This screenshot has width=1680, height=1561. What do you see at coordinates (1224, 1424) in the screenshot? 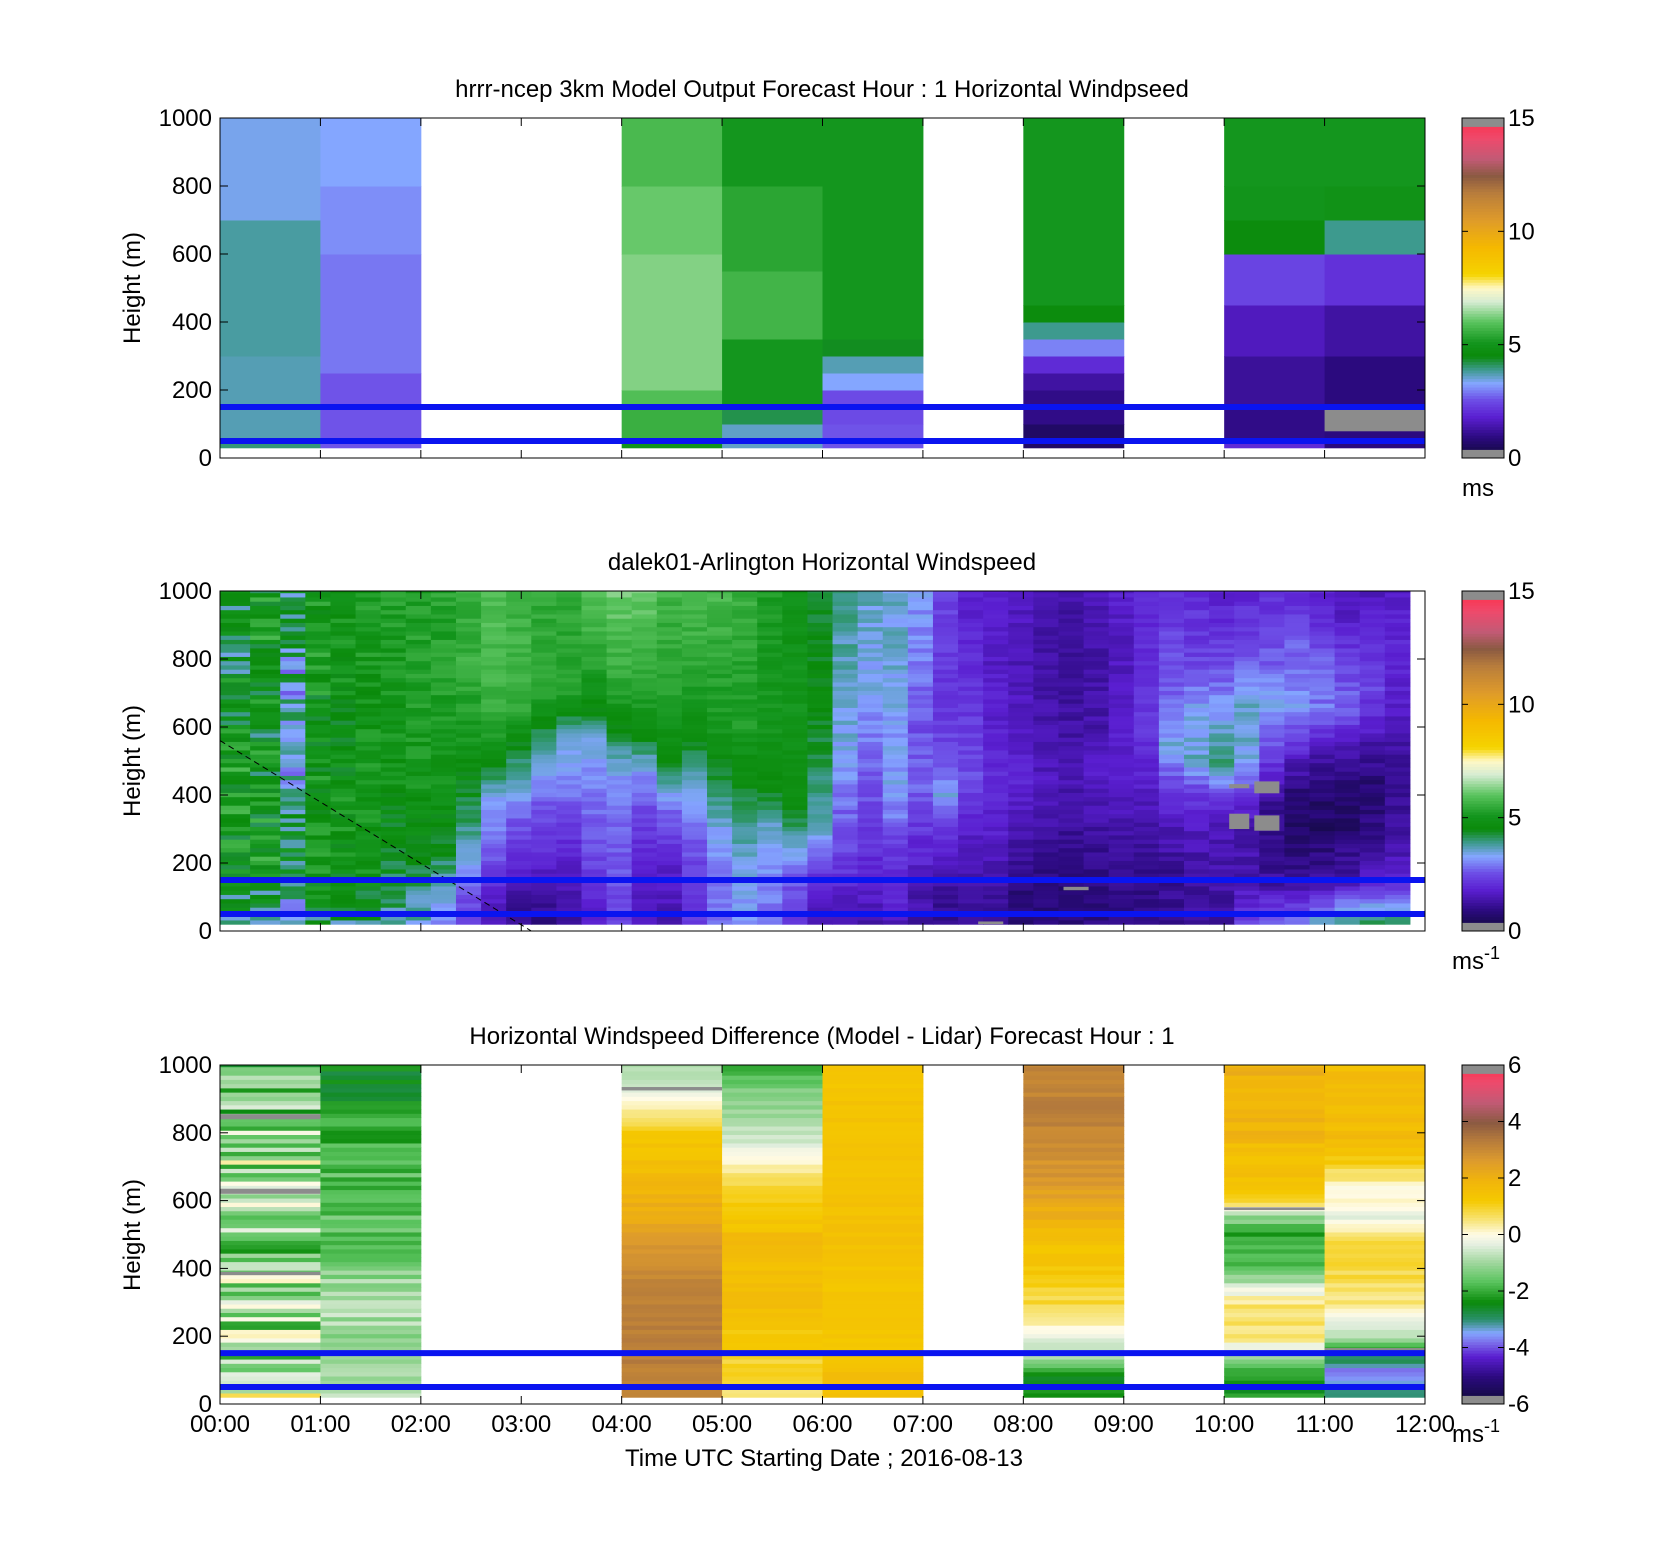
I see `x-tick-label: 10:00` at bounding box center [1224, 1424].